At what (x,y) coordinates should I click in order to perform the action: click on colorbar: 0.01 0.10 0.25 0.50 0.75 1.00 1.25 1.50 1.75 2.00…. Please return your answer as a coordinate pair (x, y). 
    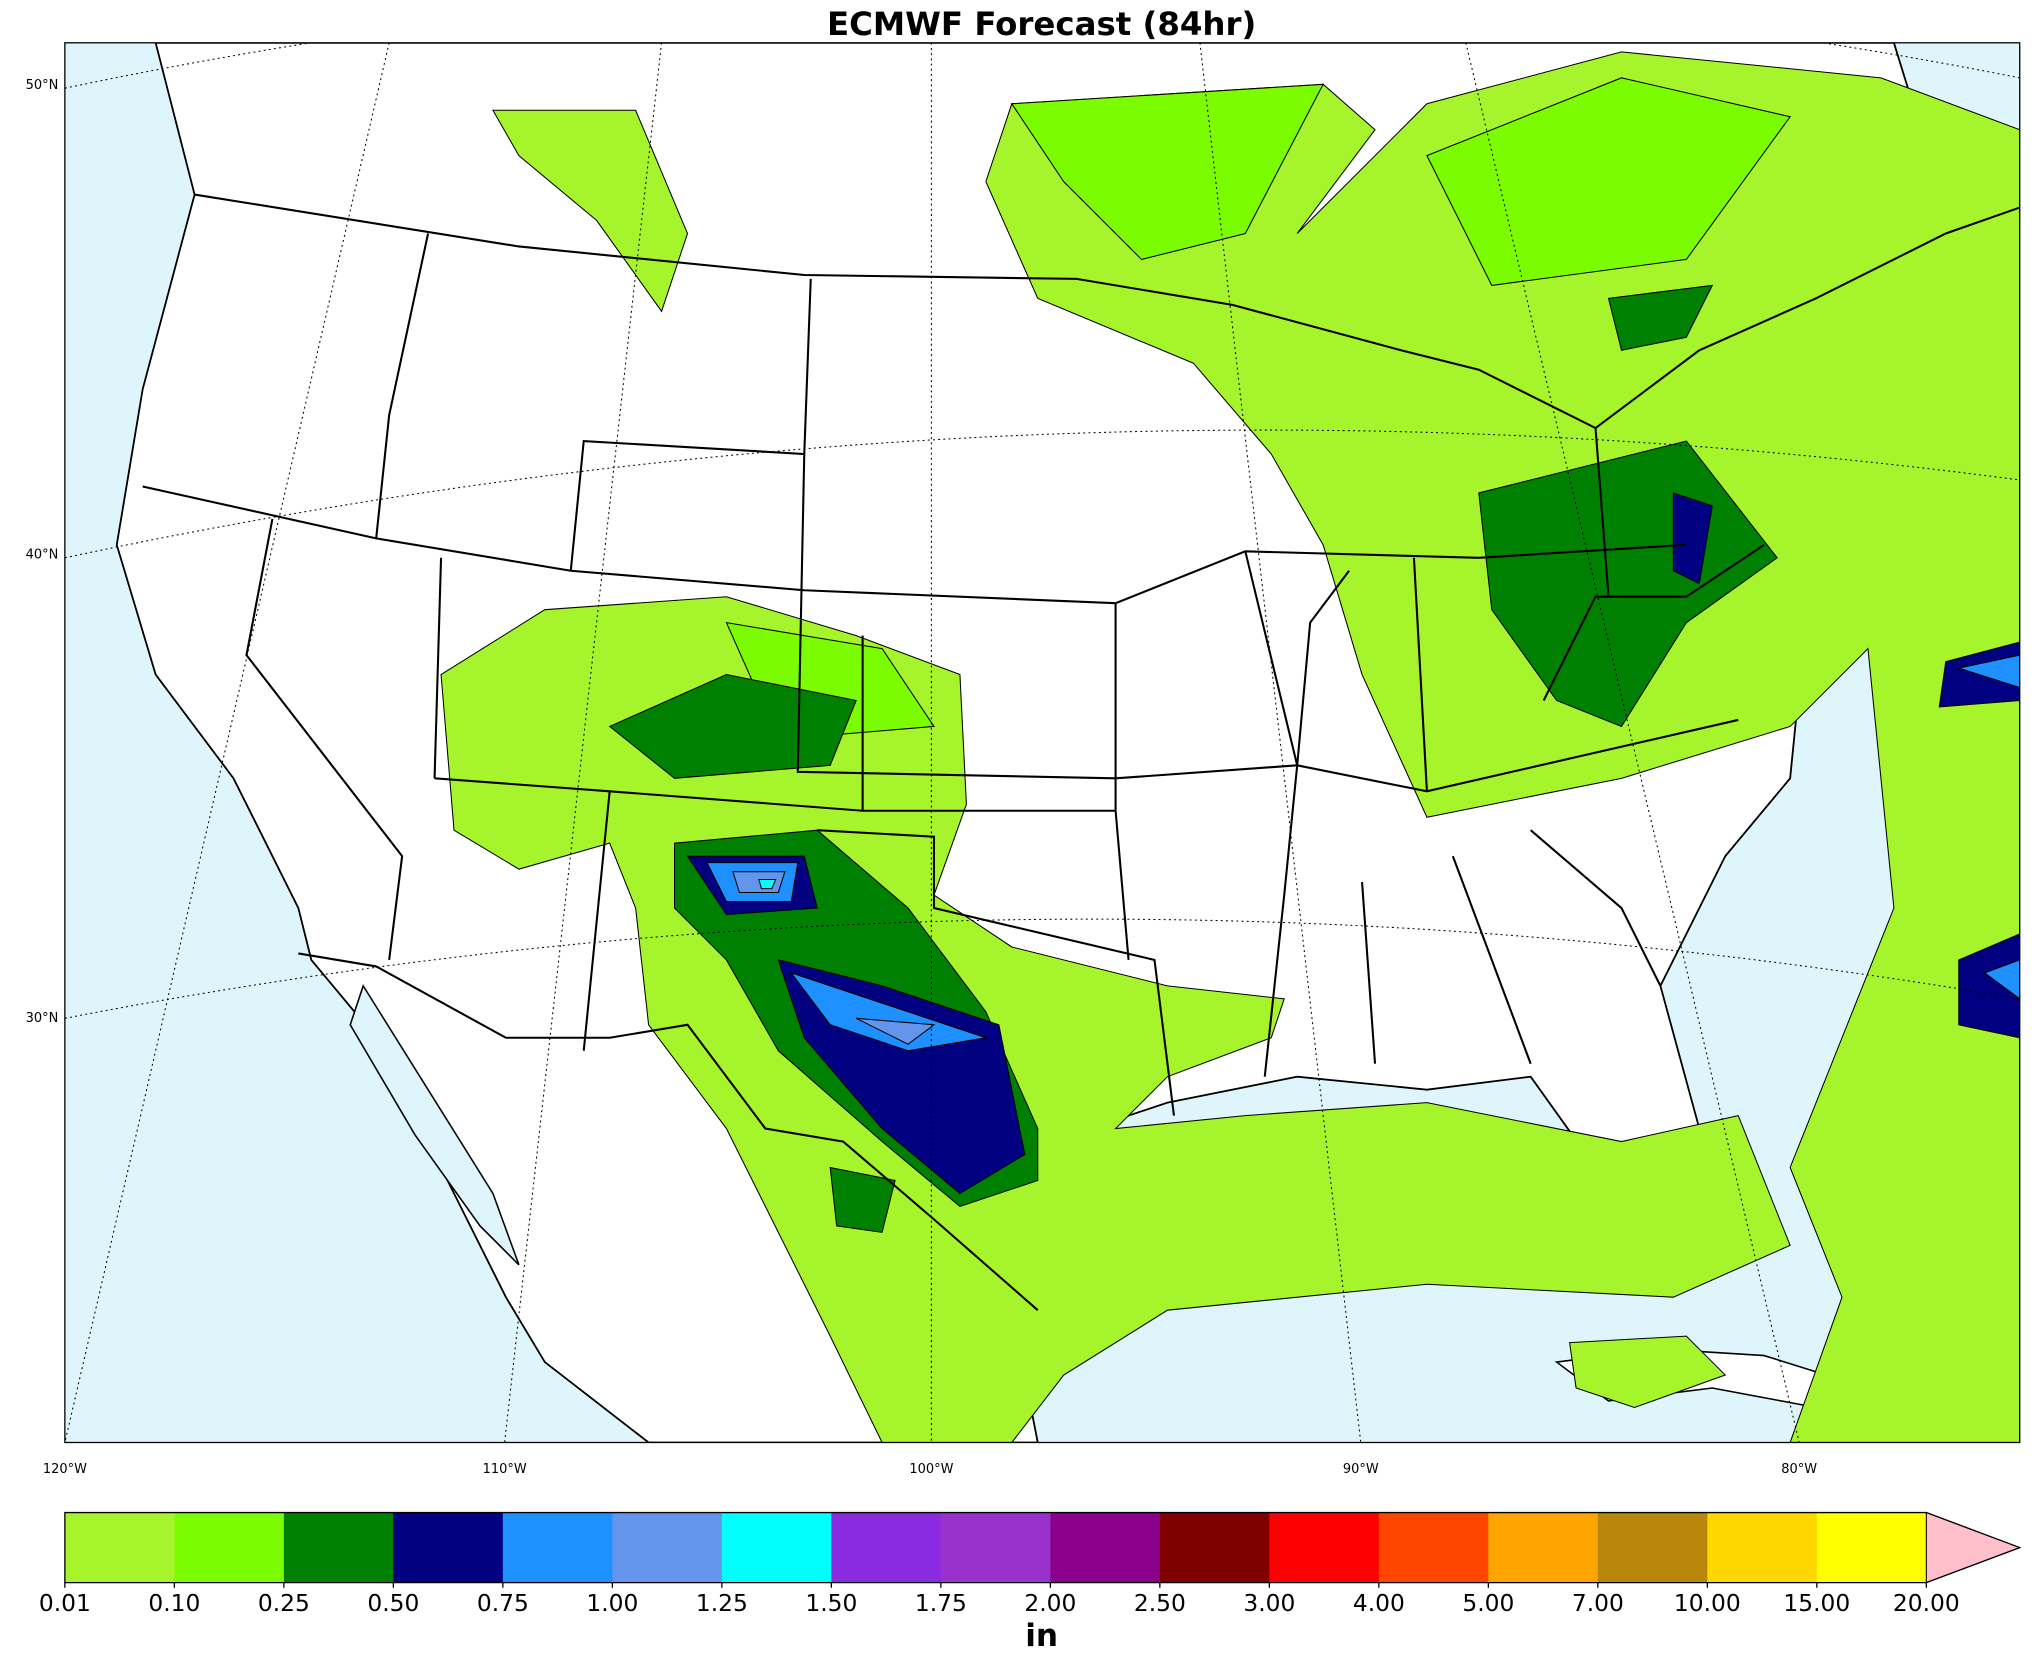
    Looking at the image, I should click on (1030, 1564).